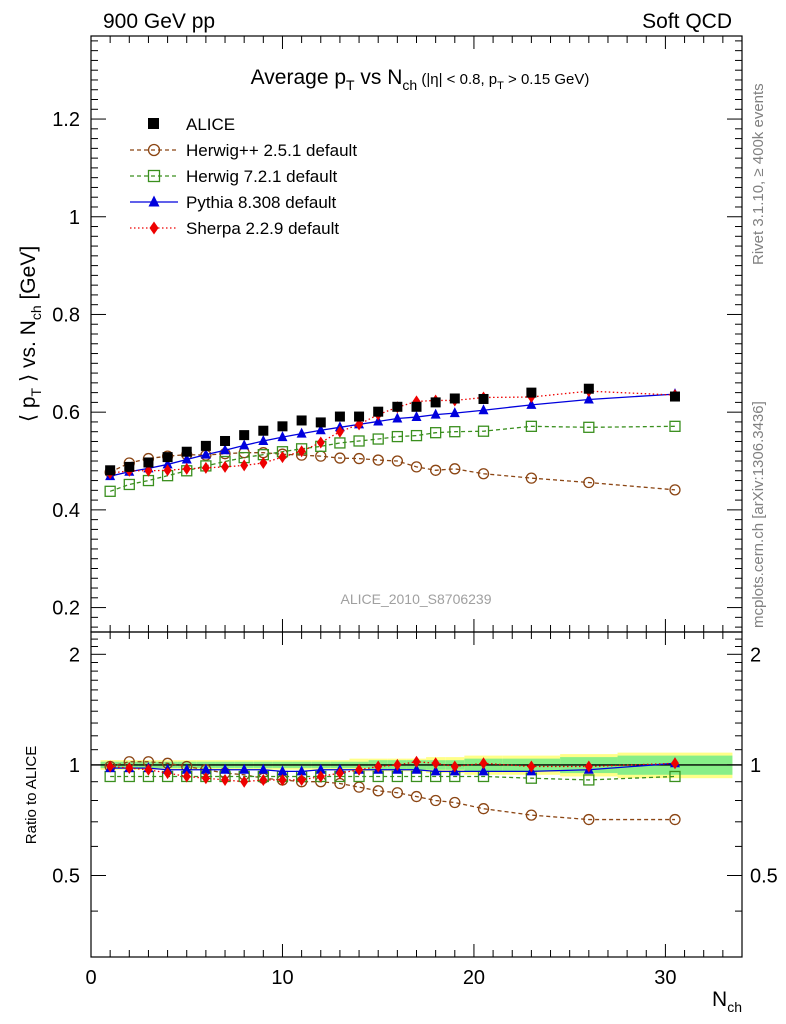 Image resolution: width=786 pixels, height=1024 pixels. I want to click on title-cut-post: > 0.15 GeV), so click(546, 79).